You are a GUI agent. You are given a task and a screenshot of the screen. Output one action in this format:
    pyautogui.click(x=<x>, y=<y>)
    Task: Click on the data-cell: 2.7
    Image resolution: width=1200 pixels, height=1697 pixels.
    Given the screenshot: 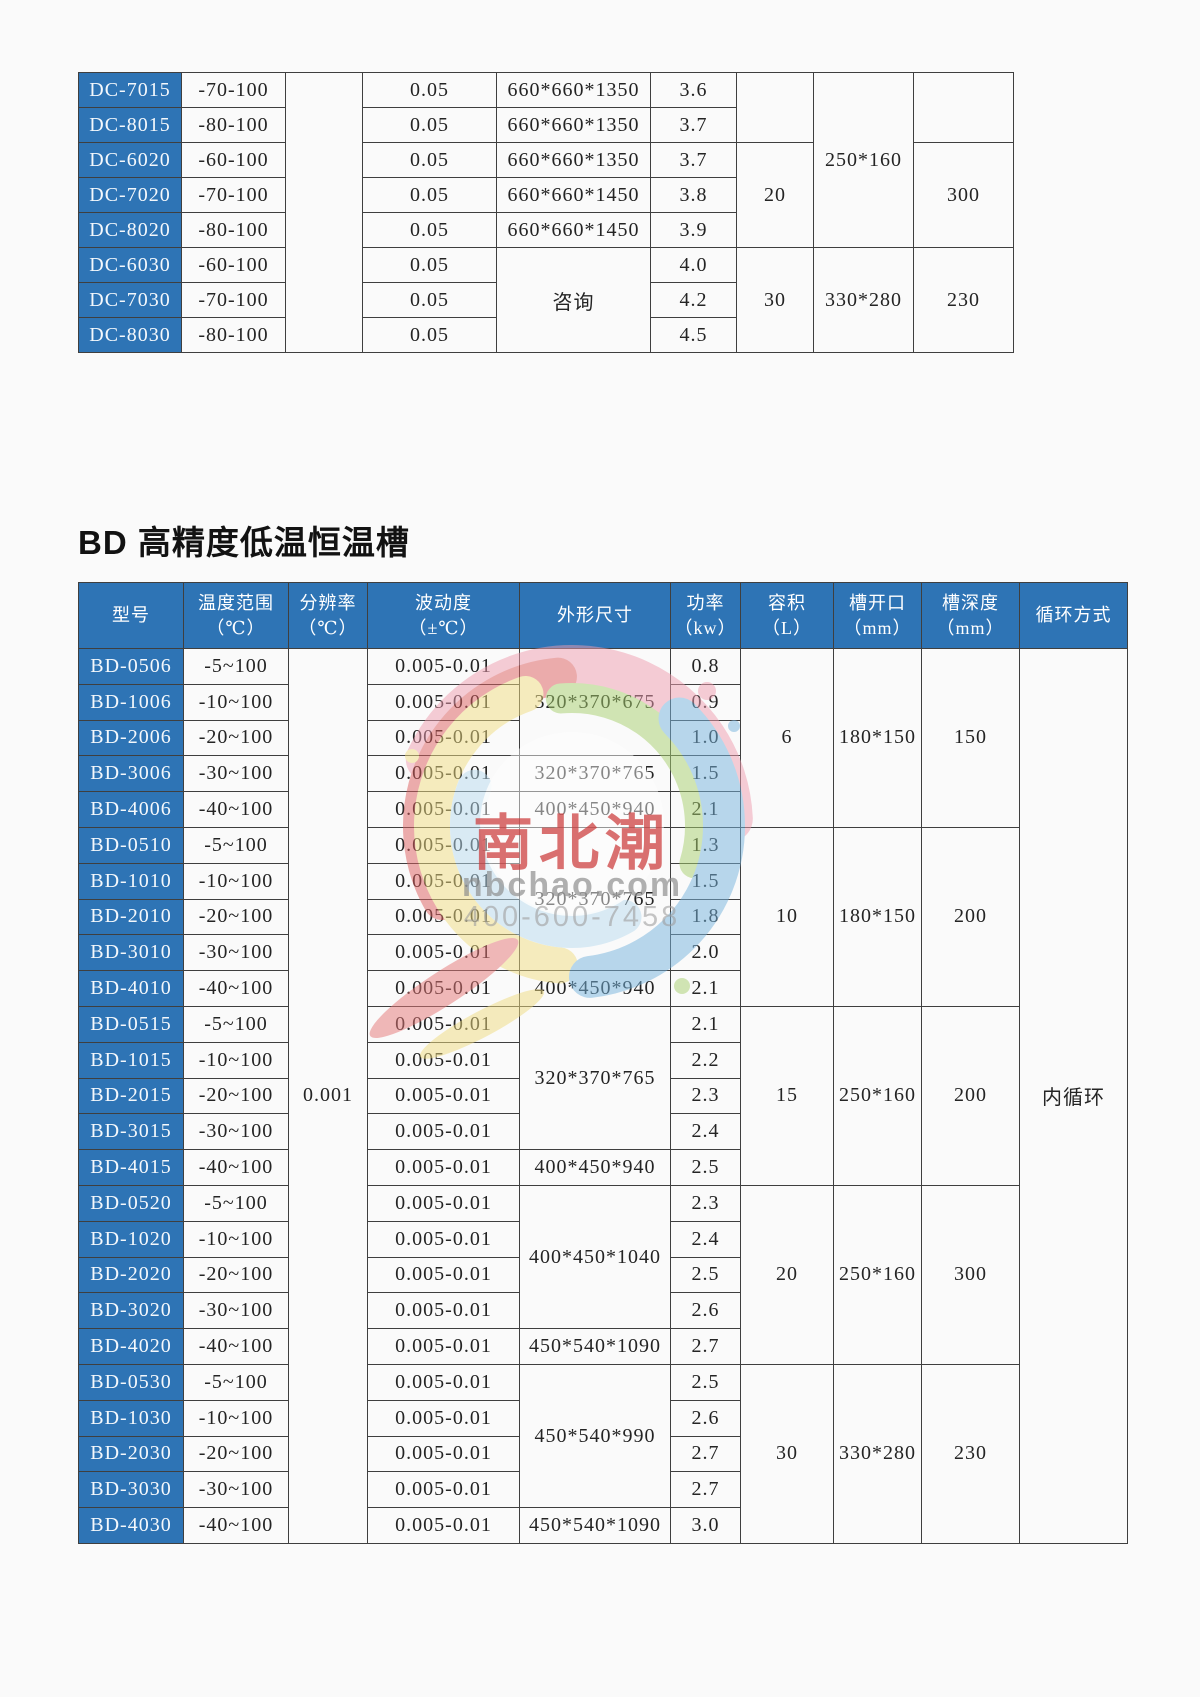 What is the action you would take?
    pyautogui.click(x=705, y=1490)
    